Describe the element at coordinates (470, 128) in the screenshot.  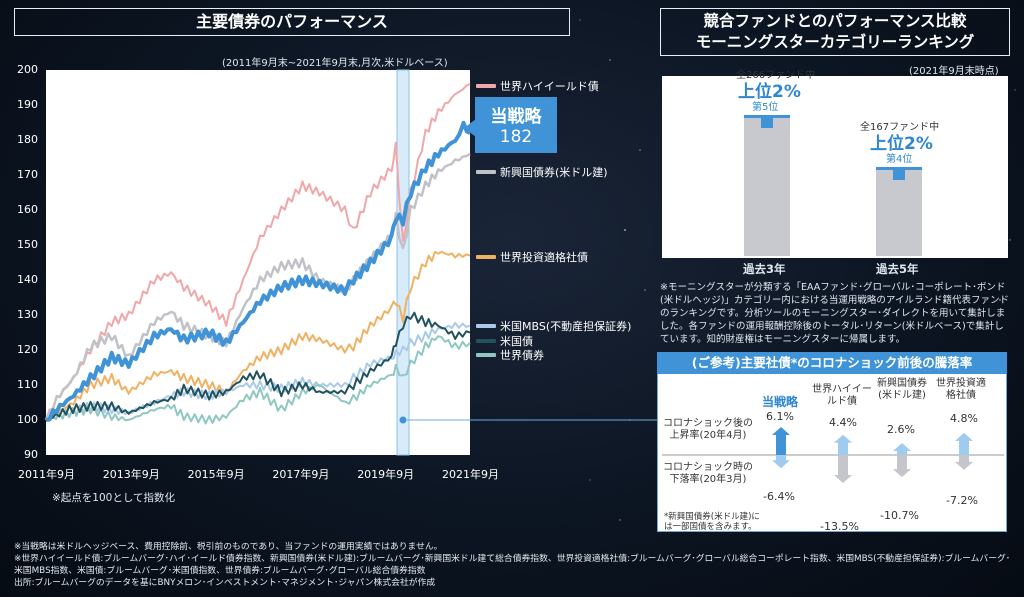
I see `strategy-callout-pointer` at that location.